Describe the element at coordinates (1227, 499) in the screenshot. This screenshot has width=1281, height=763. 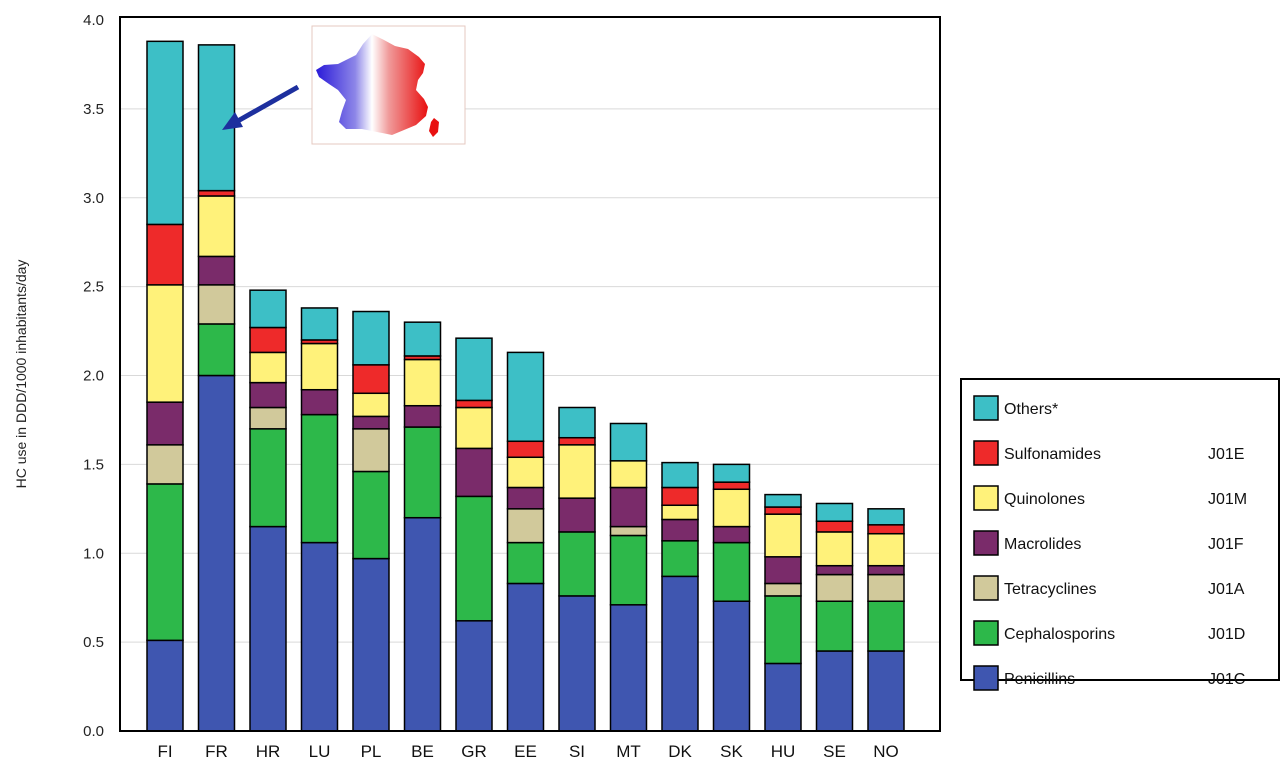
I see `legend-code: J01M` at that location.